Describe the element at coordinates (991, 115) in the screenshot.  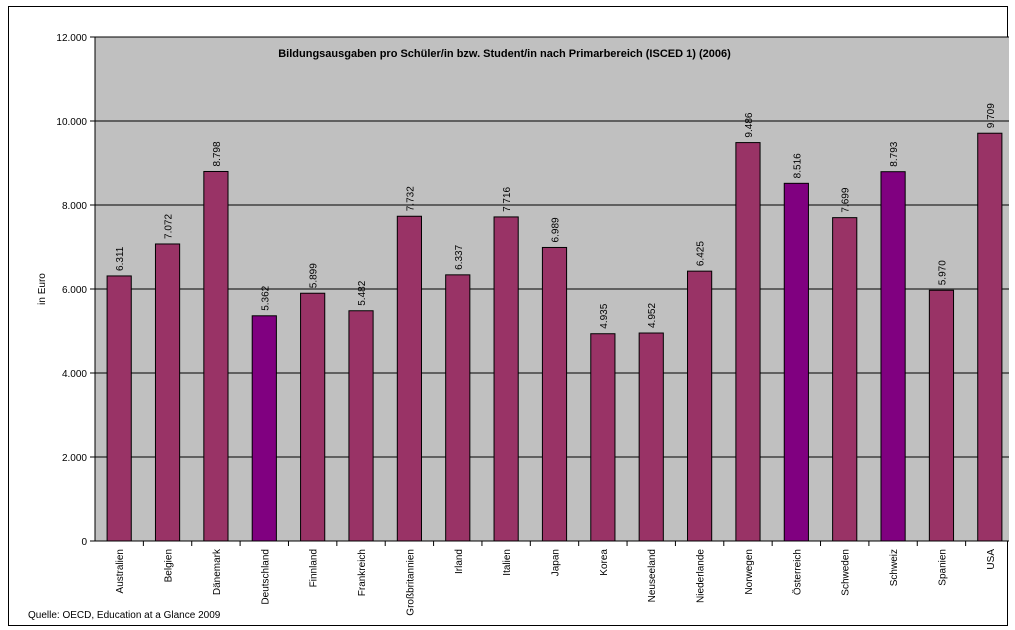
I see `value-label: 9.709` at that location.